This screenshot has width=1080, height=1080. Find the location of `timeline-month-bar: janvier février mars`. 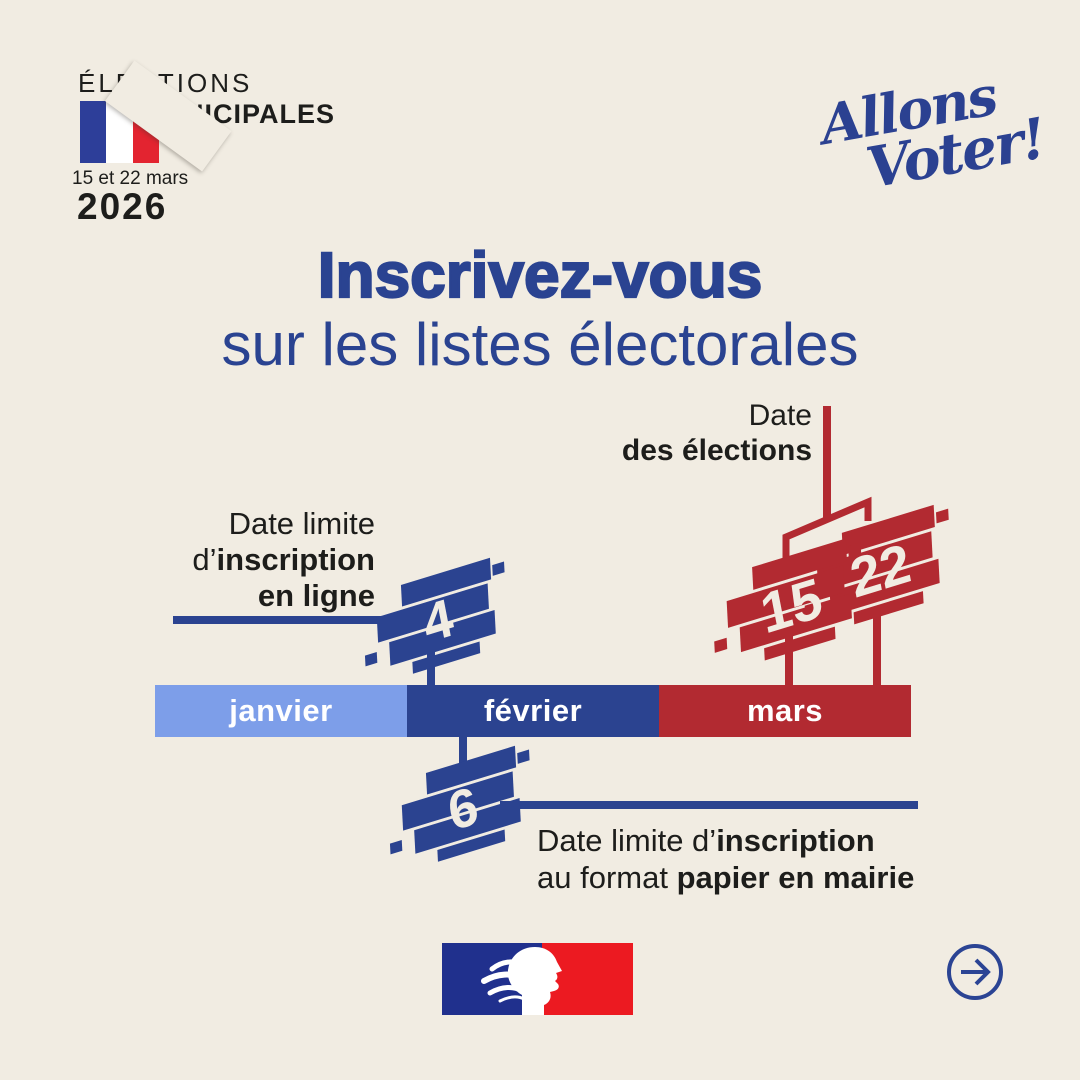

timeline-month-bar: janvier février mars is located at coordinates (533, 711).